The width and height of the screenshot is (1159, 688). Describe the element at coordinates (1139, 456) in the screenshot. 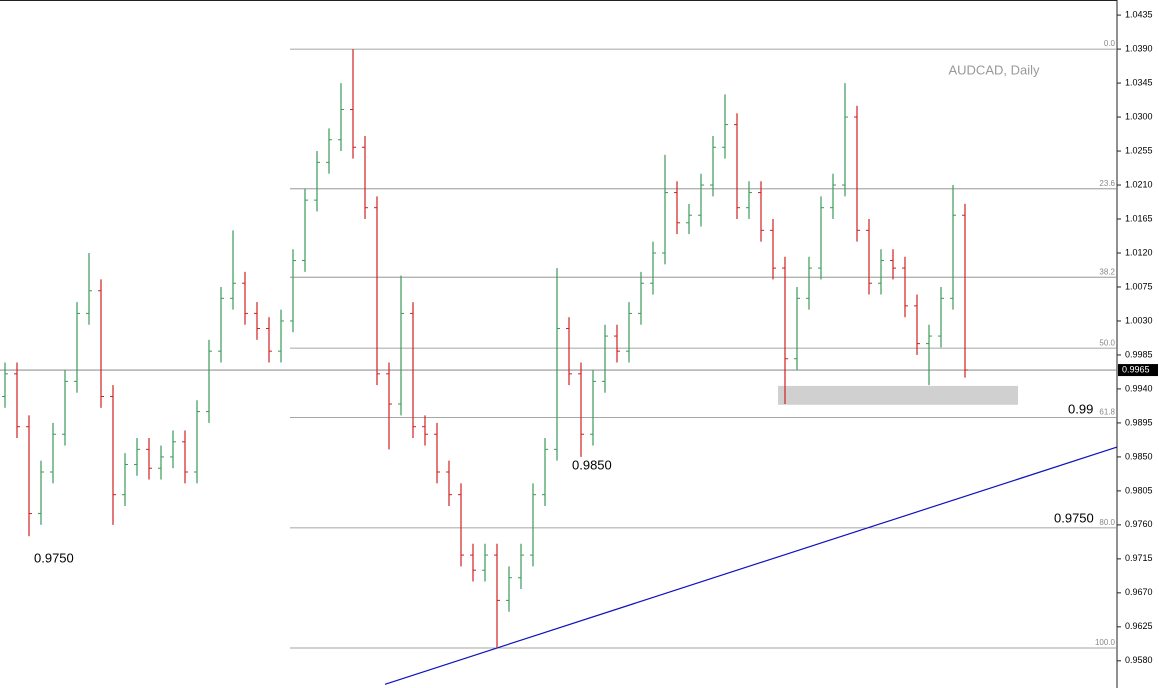

I see `y-tick-label: 0.9850` at that location.